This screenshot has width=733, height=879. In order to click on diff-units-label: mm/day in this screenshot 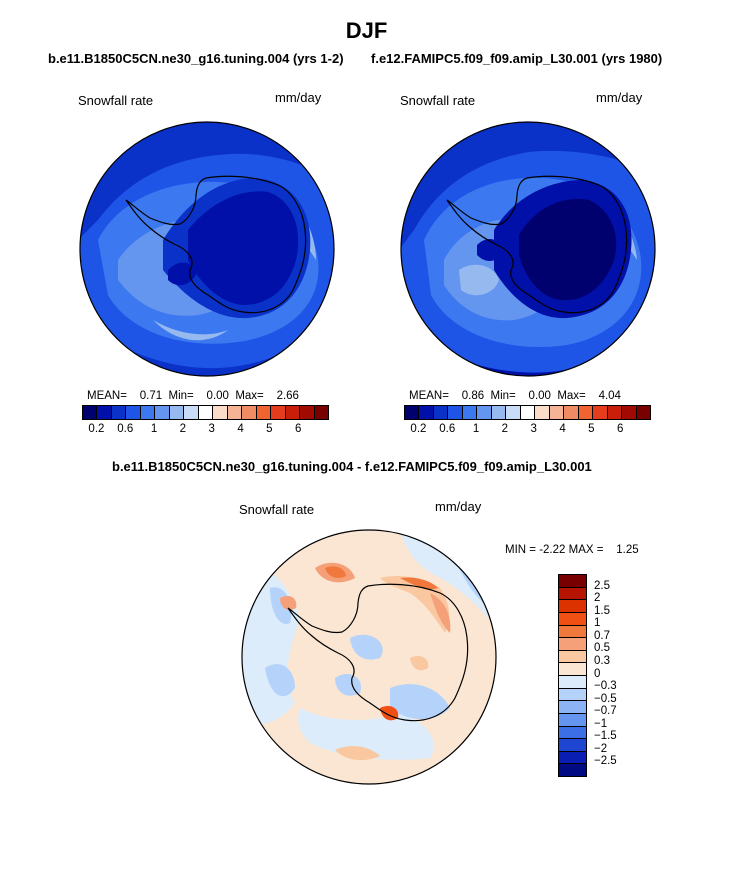, I will do `click(458, 506)`.